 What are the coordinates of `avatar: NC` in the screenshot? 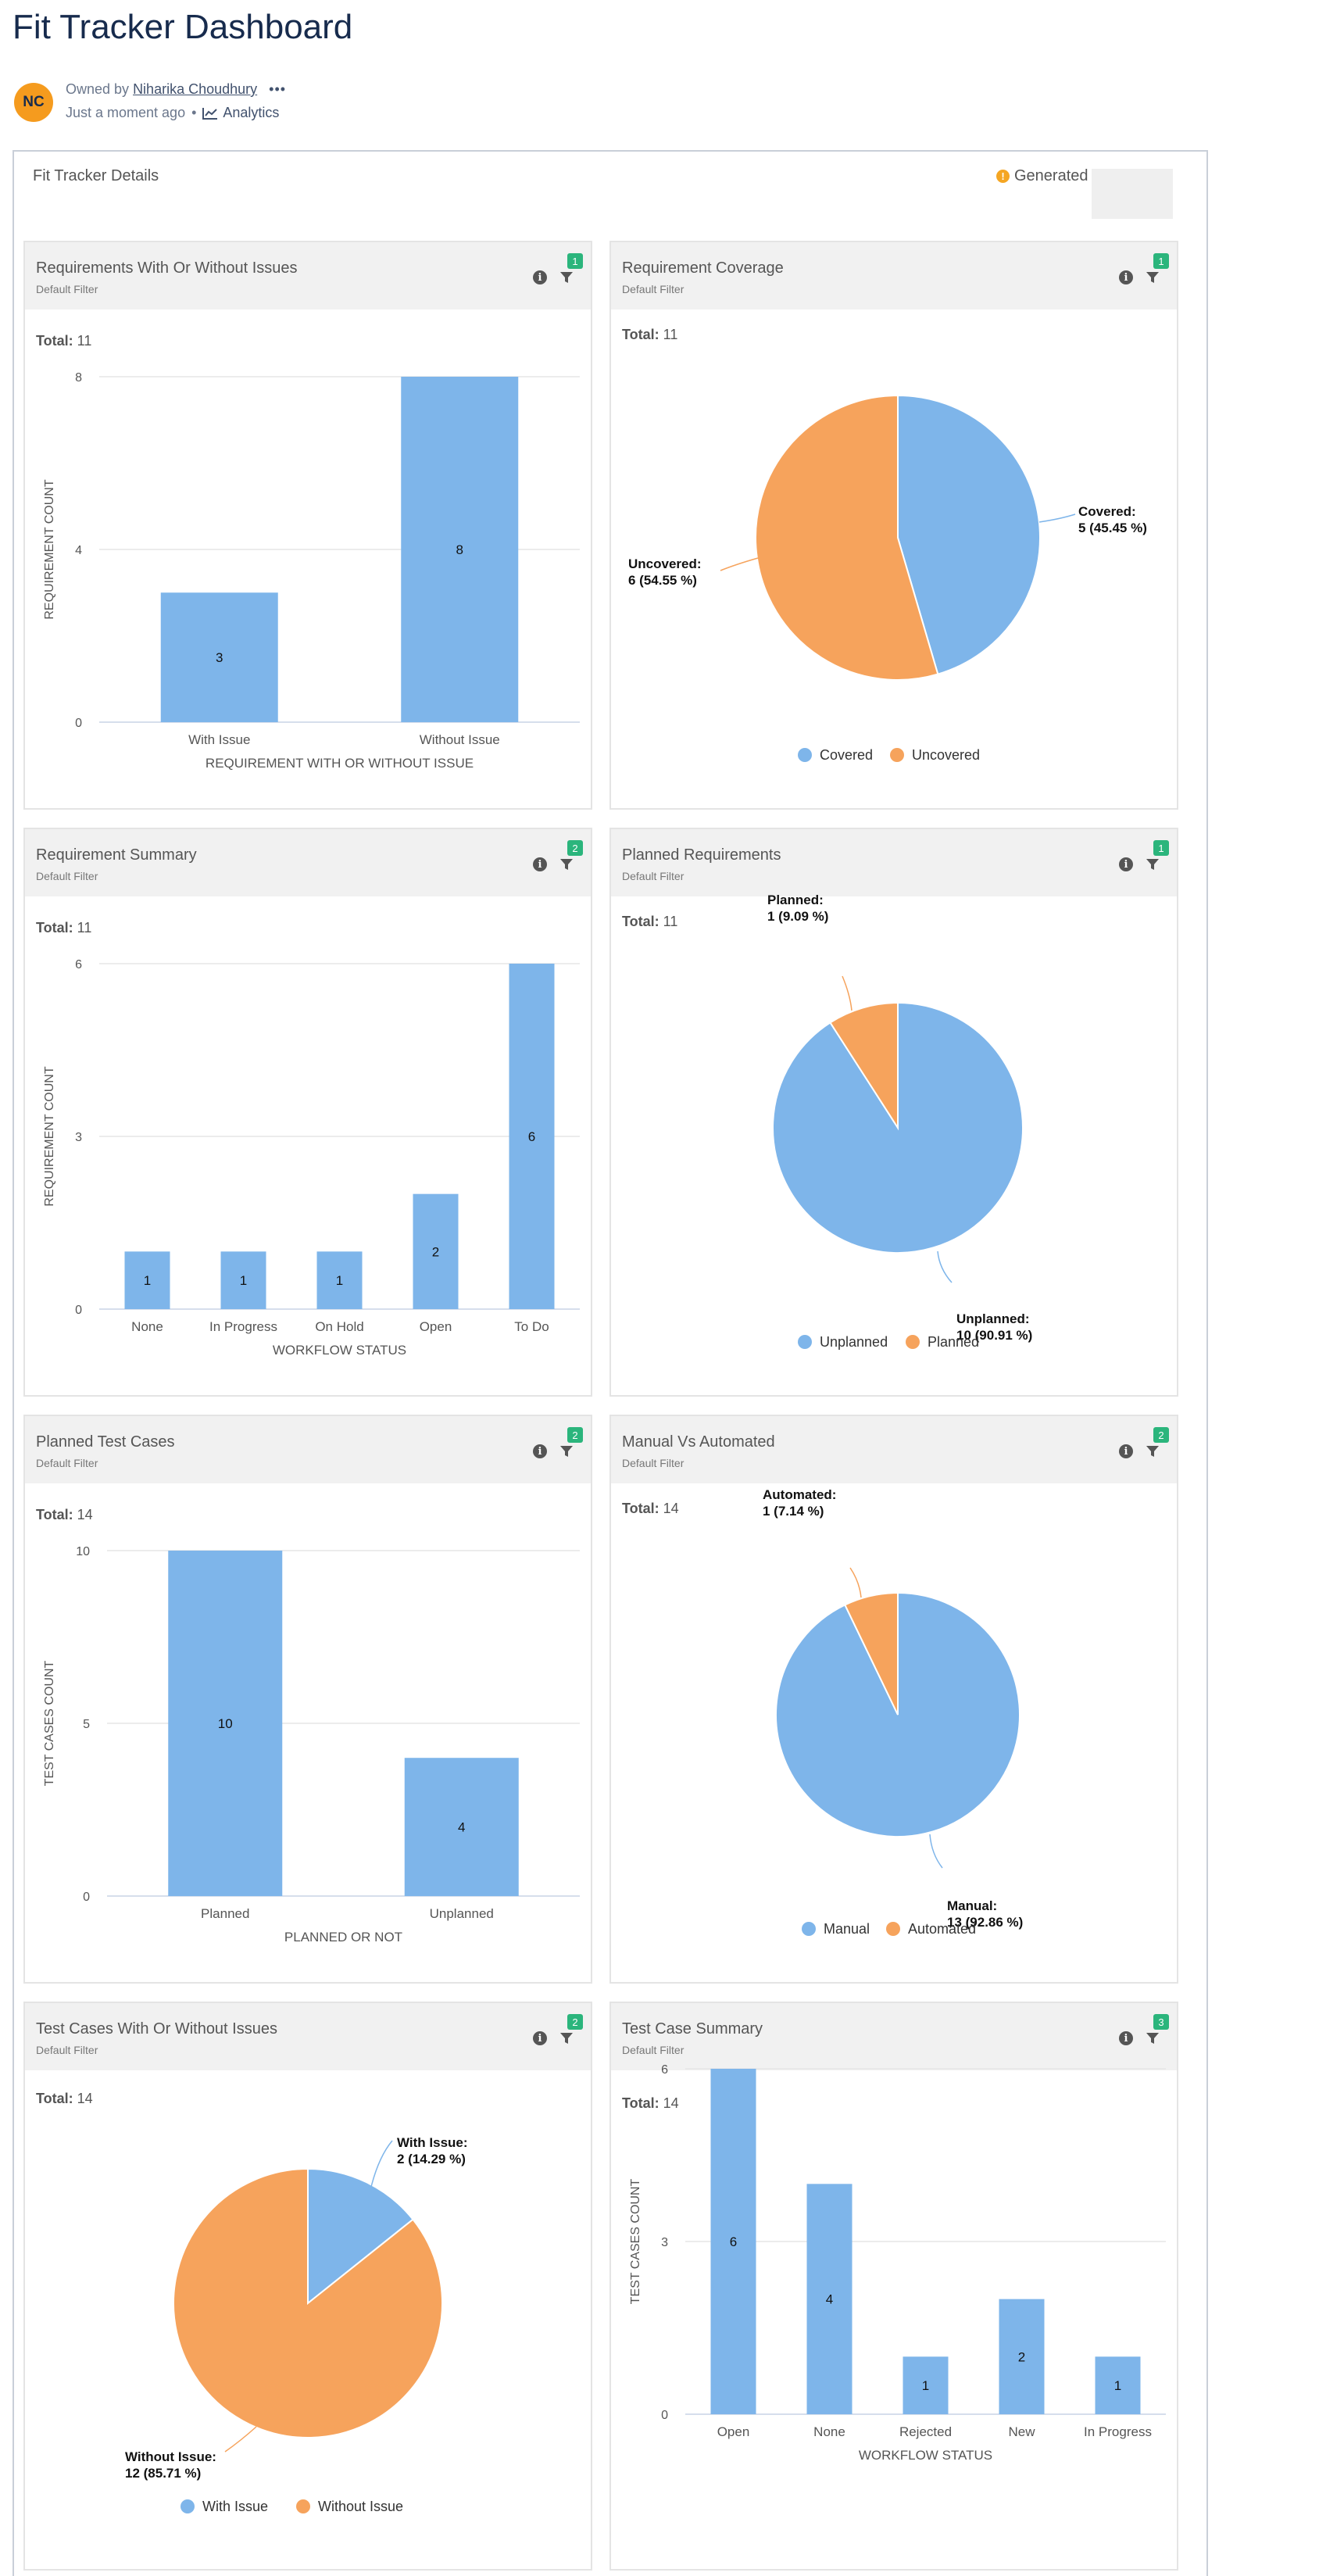 It's located at (33, 102).